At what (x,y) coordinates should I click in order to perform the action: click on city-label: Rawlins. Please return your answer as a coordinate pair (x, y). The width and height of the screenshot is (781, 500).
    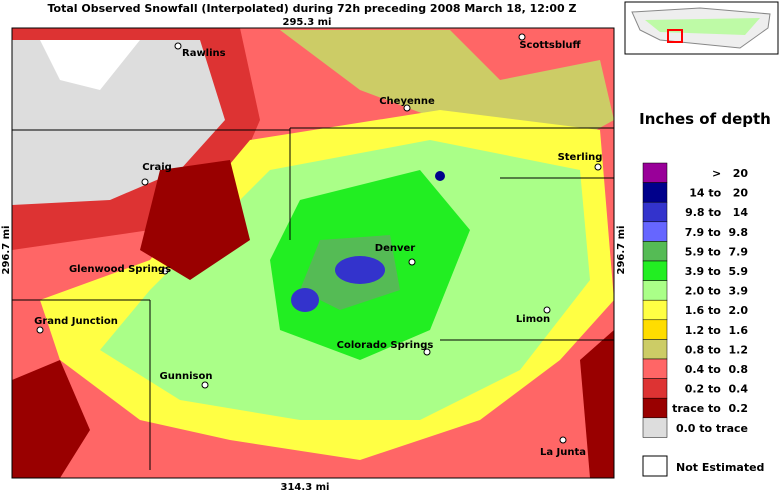
    Looking at the image, I should click on (204, 53).